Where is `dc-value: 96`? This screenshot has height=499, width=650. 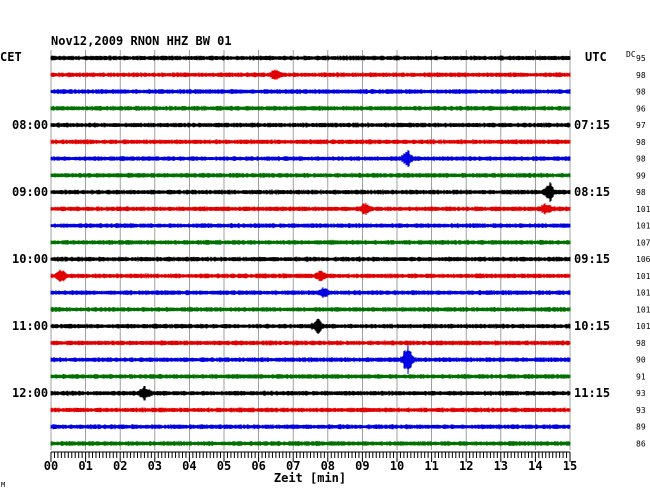 dc-value: 96 is located at coordinates (641, 108).